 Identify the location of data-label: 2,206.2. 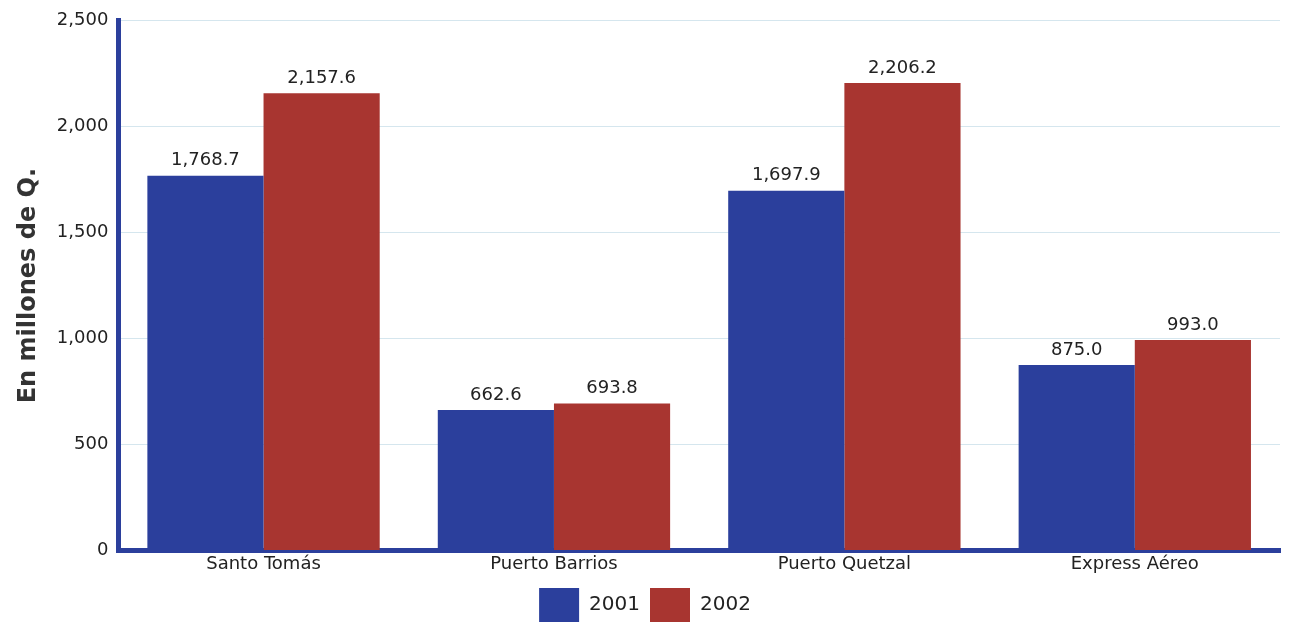
(902, 66).